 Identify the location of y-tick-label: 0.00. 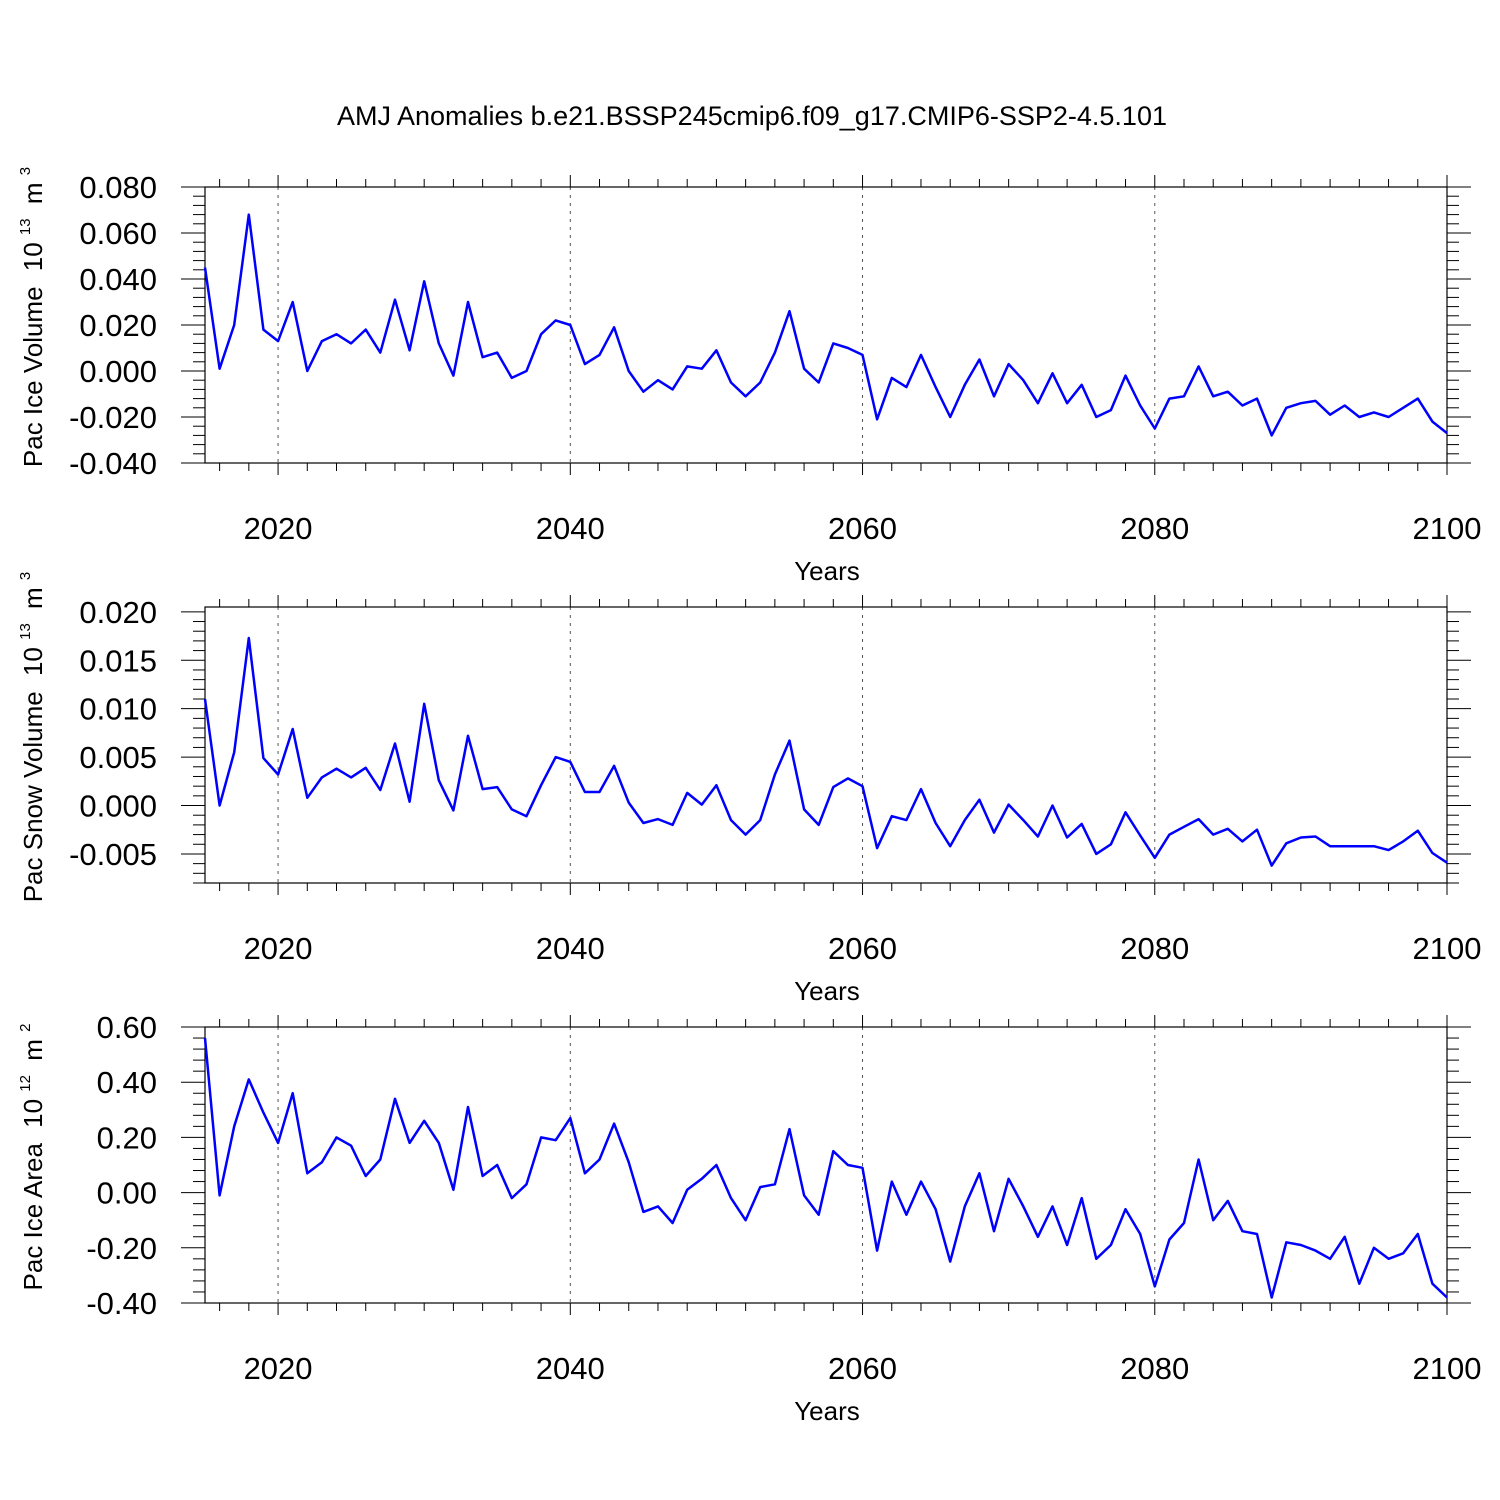
(127, 1193).